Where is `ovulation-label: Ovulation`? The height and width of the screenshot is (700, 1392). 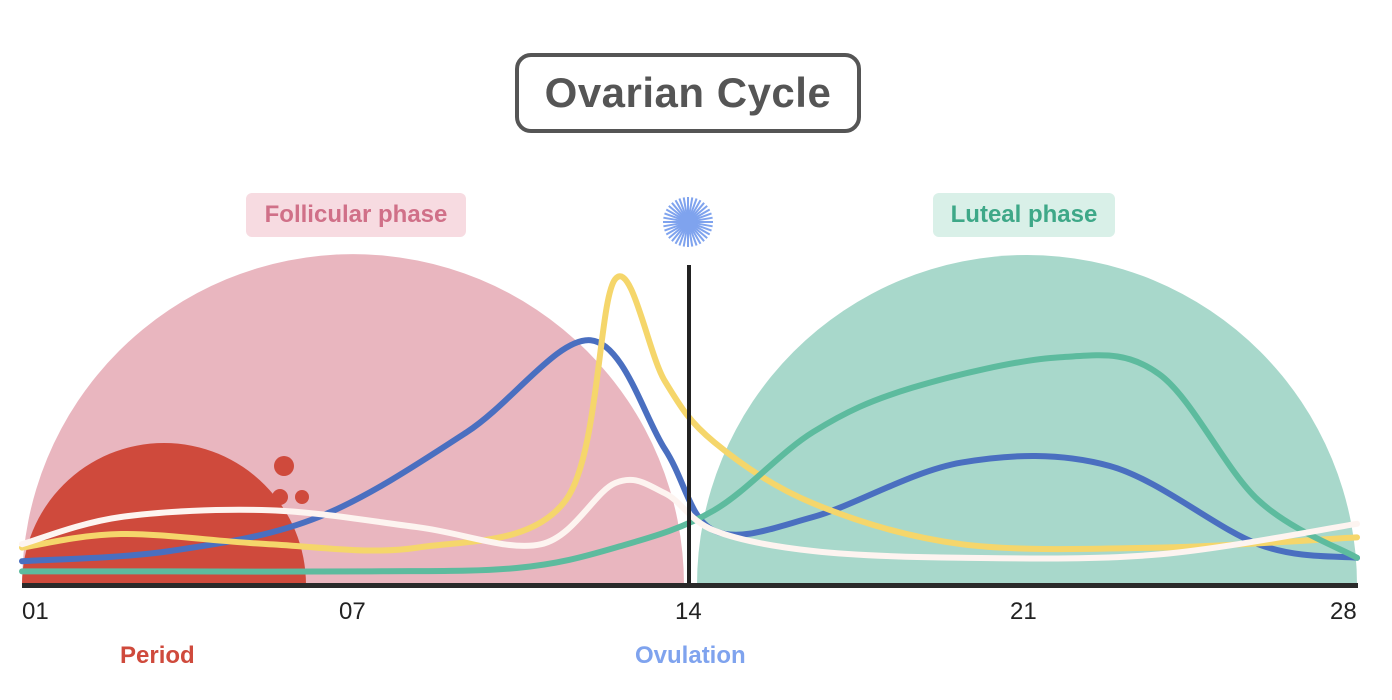 ovulation-label: Ovulation is located at coordinates (690, 655).